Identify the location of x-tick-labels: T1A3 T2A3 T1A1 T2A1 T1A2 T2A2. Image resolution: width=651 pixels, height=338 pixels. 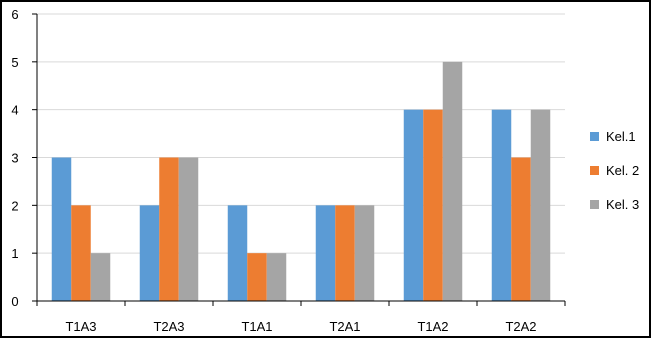
(300, 326).